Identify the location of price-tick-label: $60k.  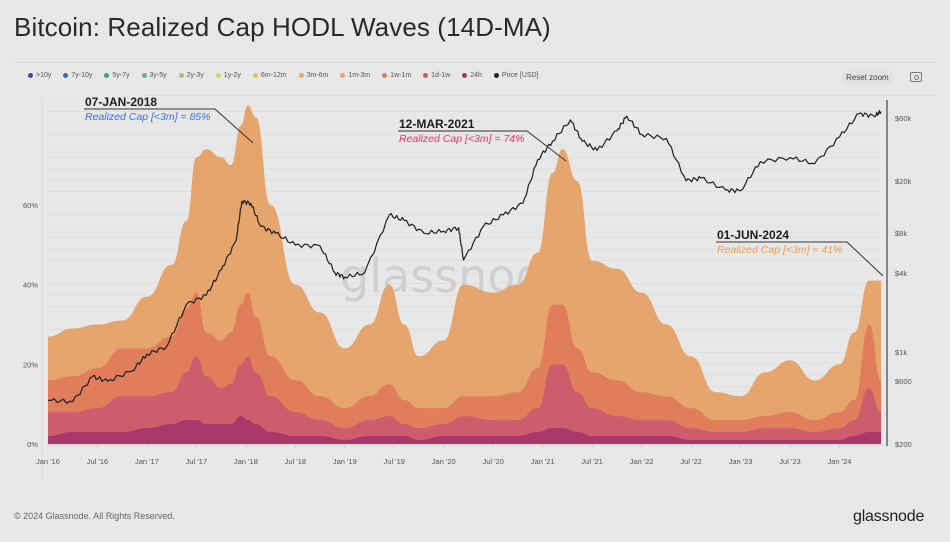
(903, 118).